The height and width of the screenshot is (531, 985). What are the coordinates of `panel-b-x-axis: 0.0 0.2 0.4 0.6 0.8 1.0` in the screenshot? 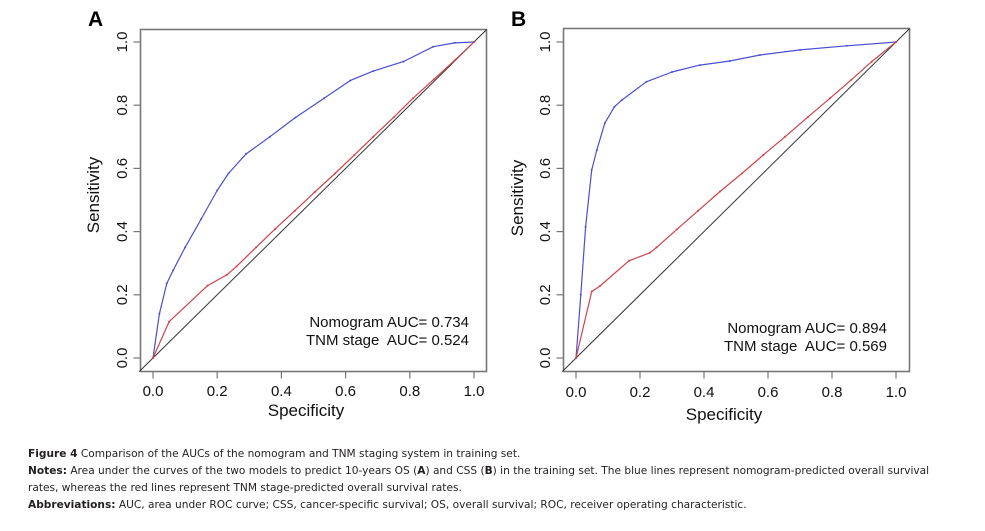 It's located at (736, 386).